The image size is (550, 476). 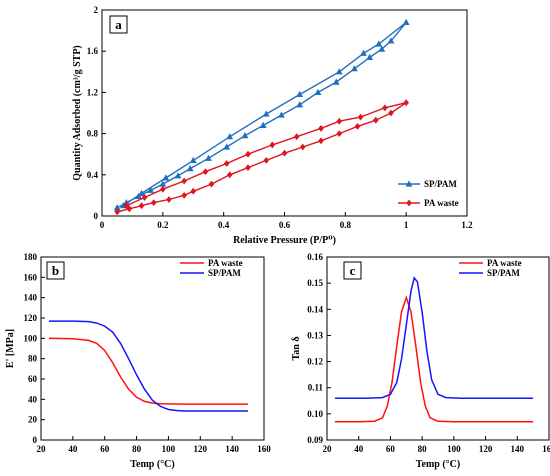 What do you see at coordinates (33, 359) in the screenshot?
I see `y-tick-label: 80` at bounding box center [33, 359].